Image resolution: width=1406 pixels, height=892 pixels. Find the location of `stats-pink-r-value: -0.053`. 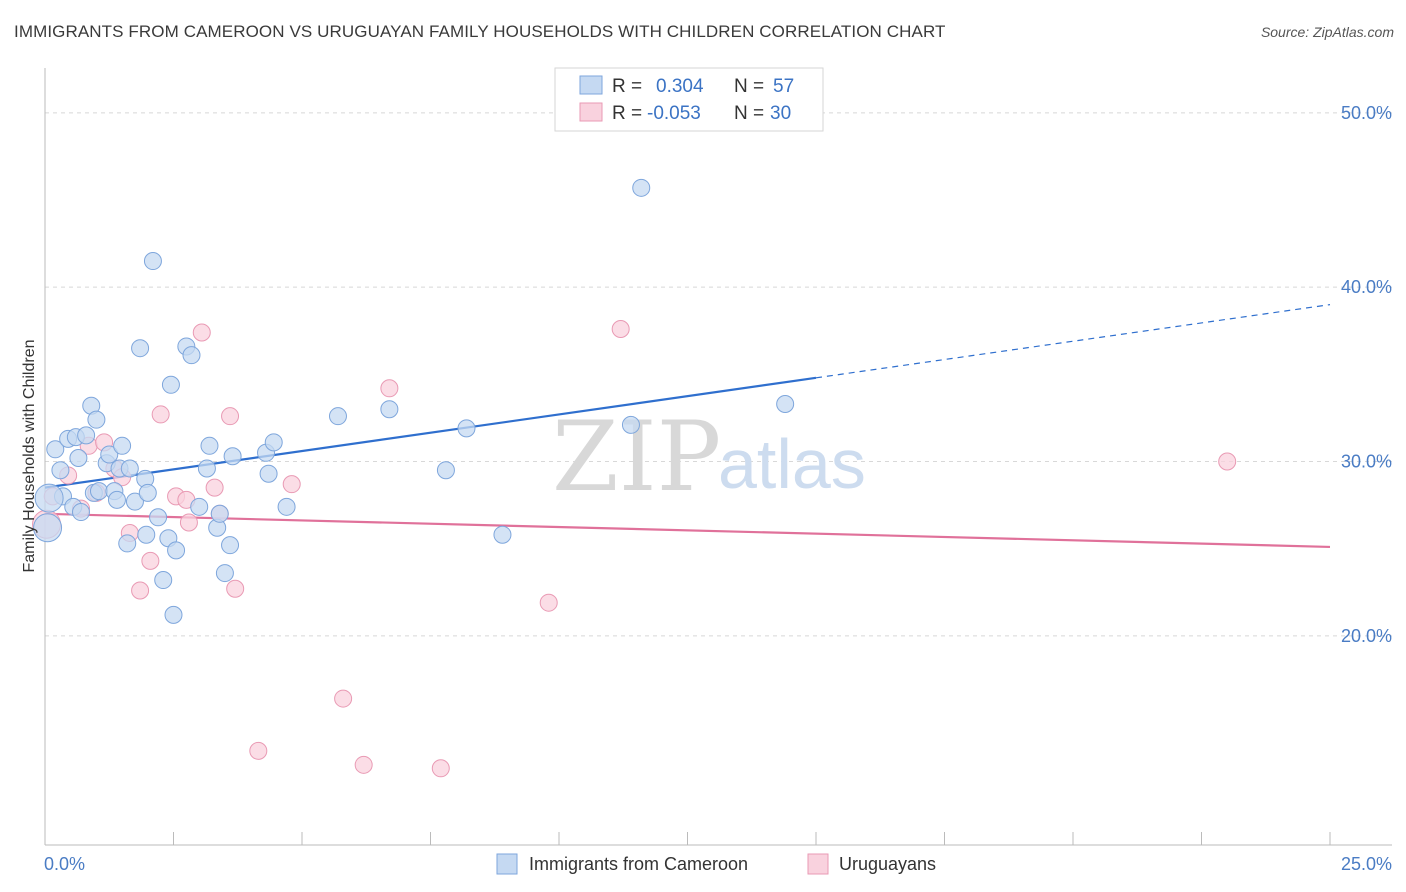

stats-pink-r-value: -0.053 is located at coordinates (674, 113).